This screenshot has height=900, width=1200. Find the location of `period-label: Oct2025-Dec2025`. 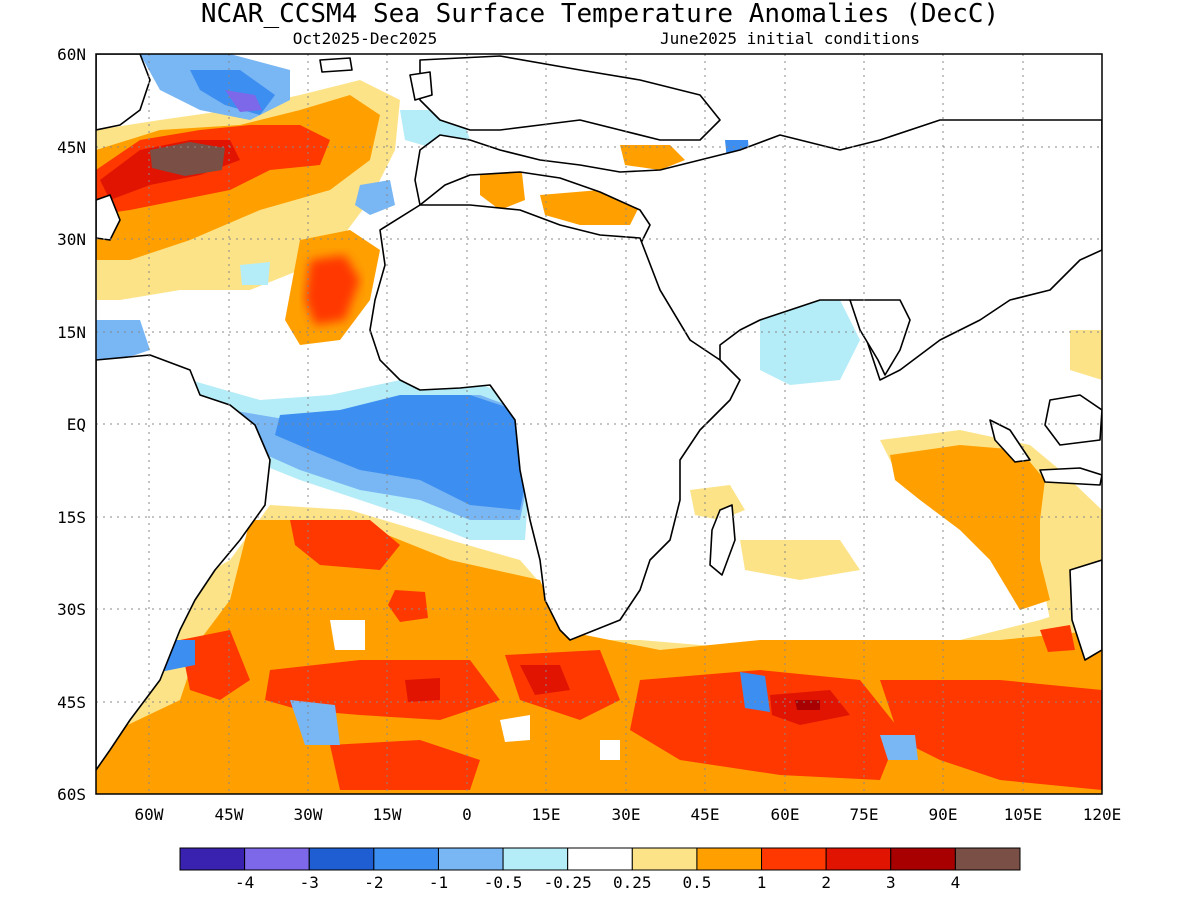

period-label: Oct2025-Dec2025 is located at coordinates (365, 38).